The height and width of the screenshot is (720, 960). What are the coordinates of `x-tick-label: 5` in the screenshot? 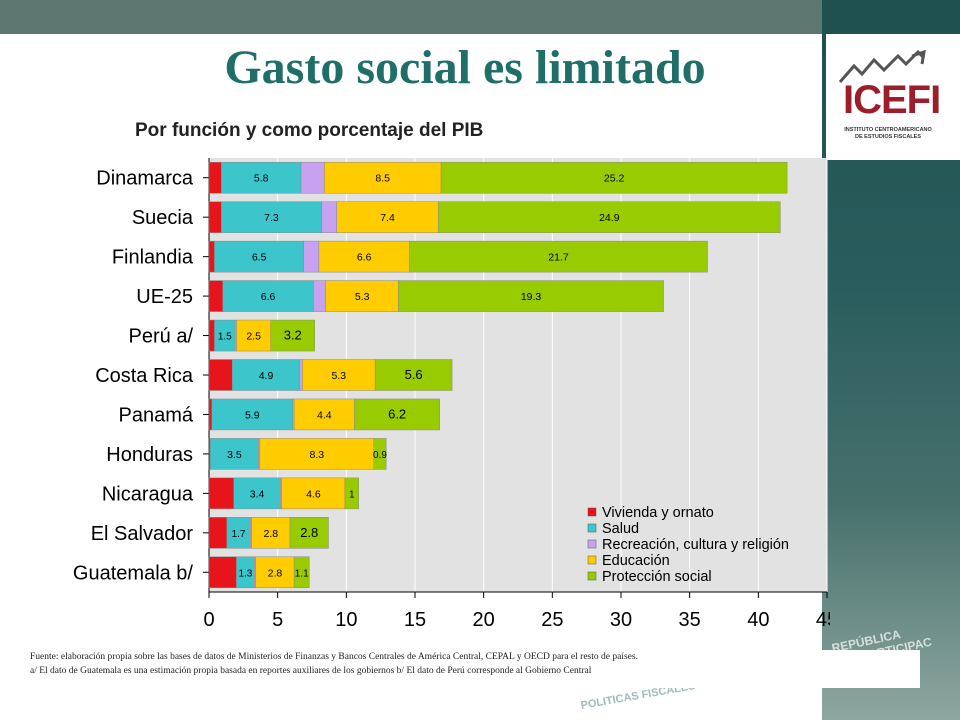 It's located at (277, 620).